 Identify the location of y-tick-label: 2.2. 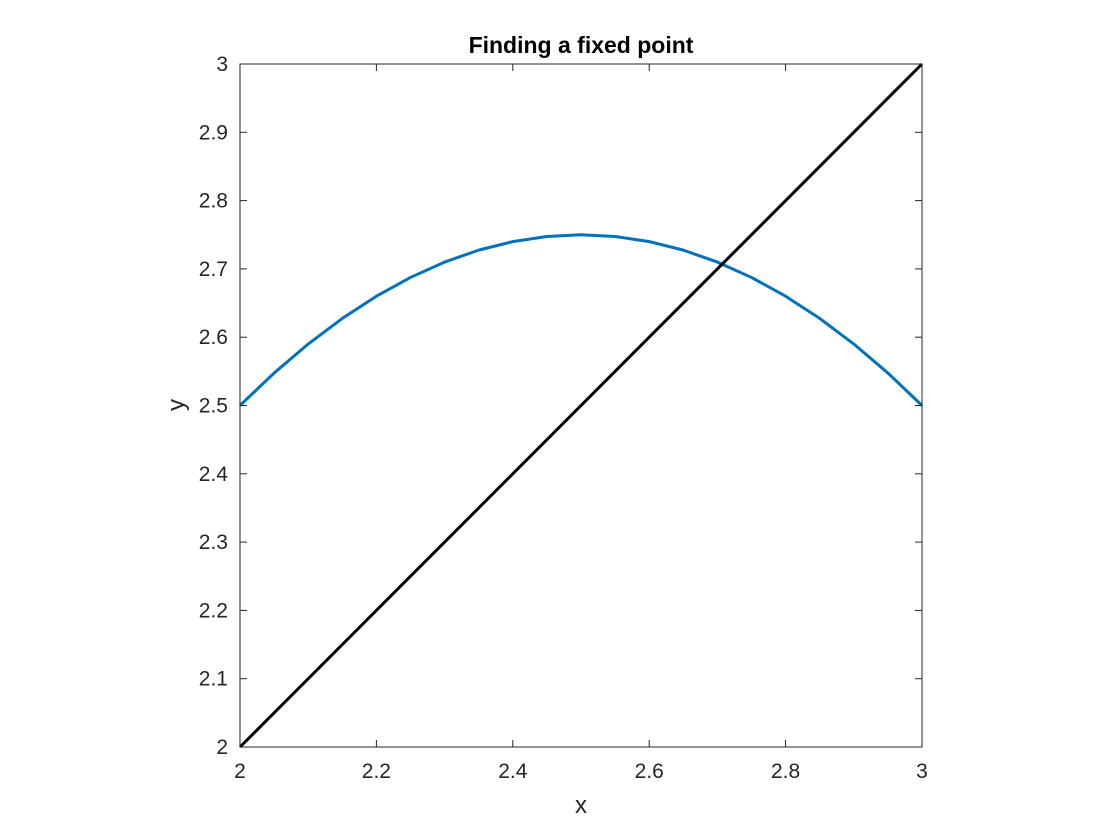
(213, 610).